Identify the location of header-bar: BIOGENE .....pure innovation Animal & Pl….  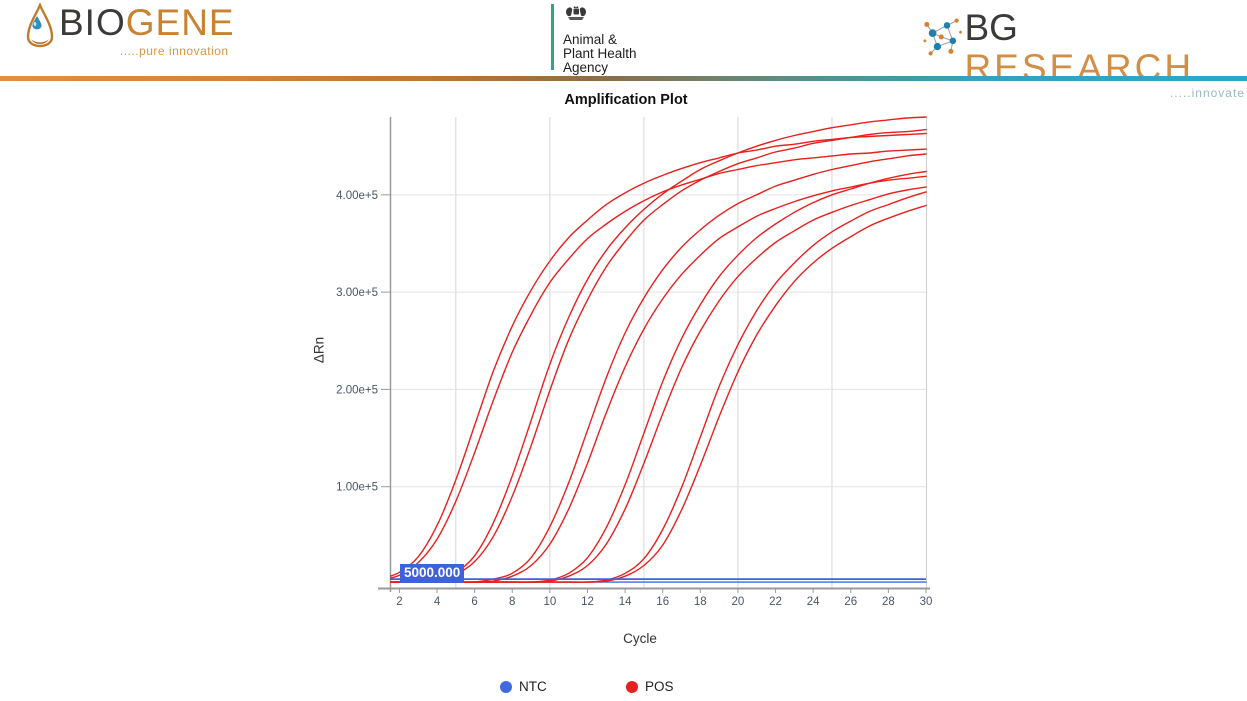
(623, 50).